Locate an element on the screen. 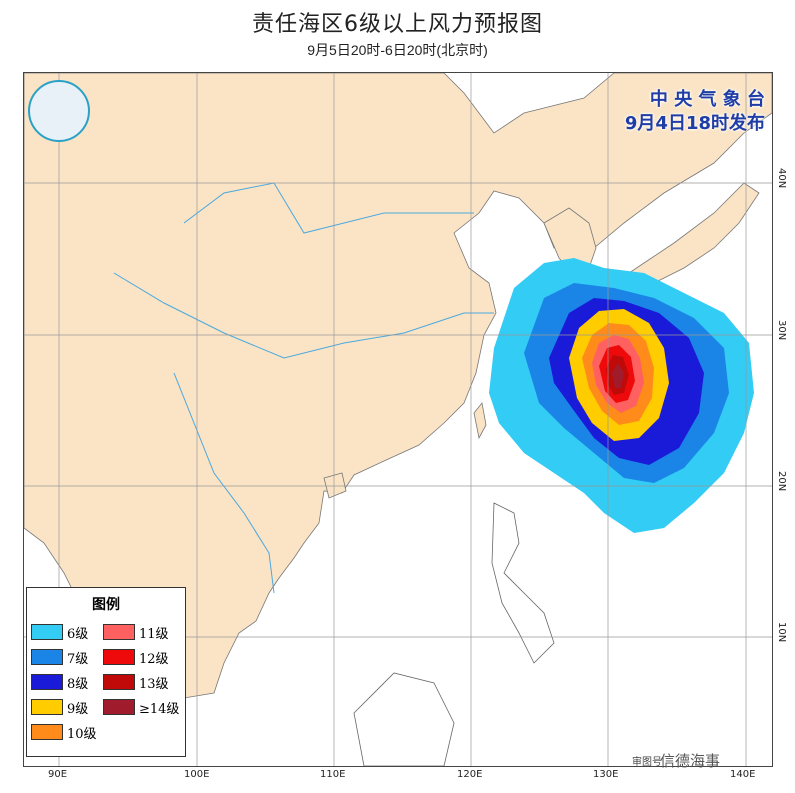 This screenshot has height=793, width=795. lon-label: 100E is located at coordinates (197, 774).